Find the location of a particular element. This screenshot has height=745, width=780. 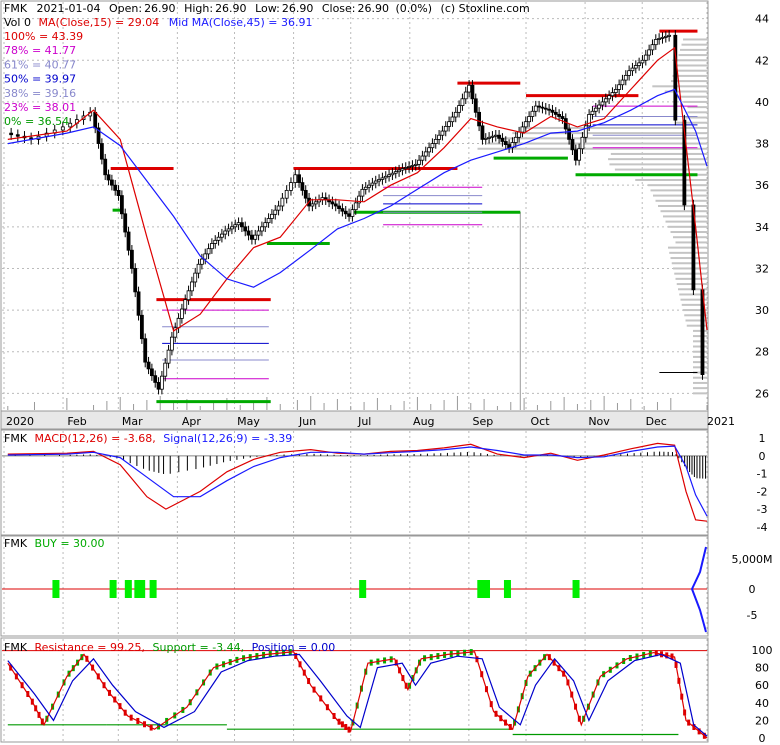

macd-title: MACD(12,26) = -3.68, is located at coordinates (95, 438).